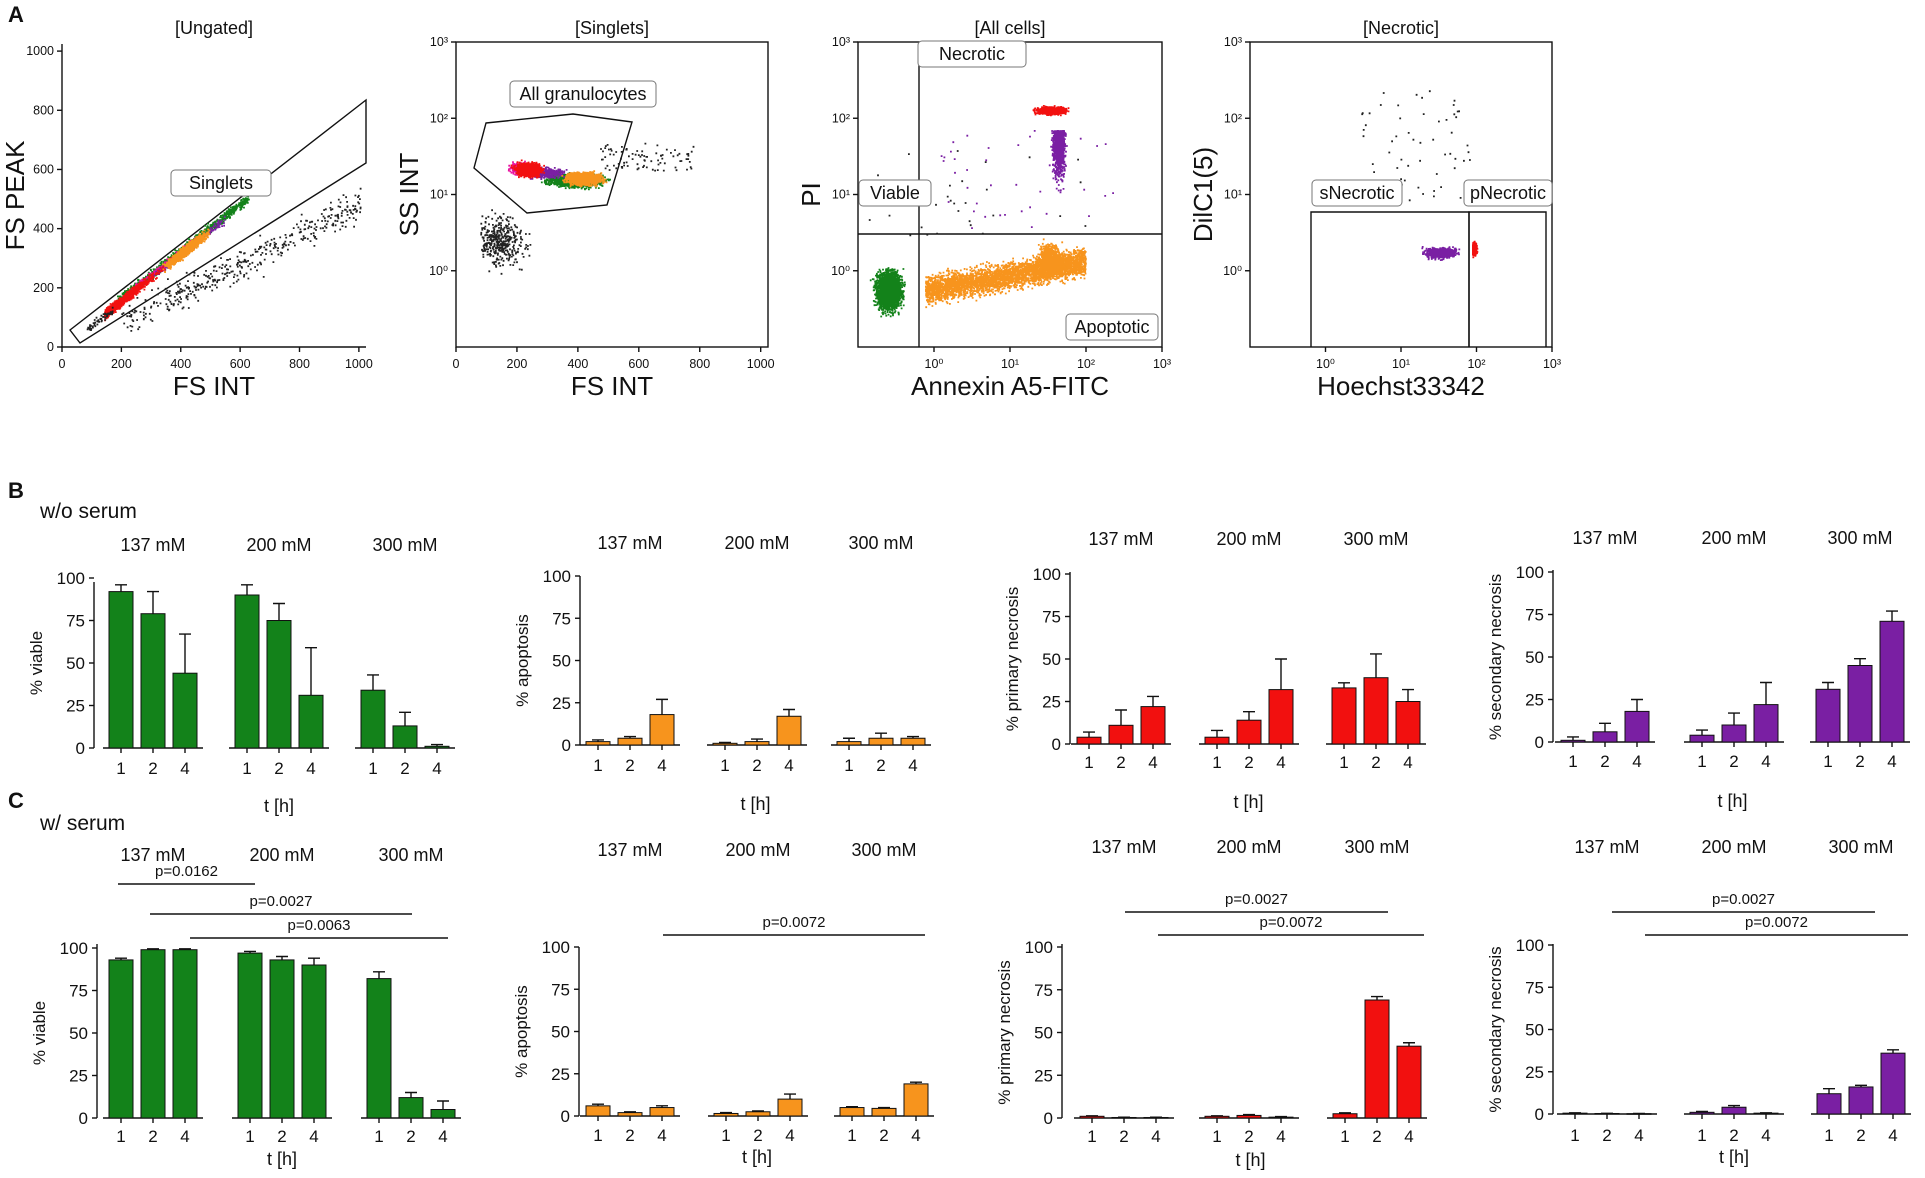 This screenshot has height=1178, width=1925. What do you see at coordinates (1120, 539) in the screenshot?
I see `group-label: 137 mM` at bounding box center [1120, 539].